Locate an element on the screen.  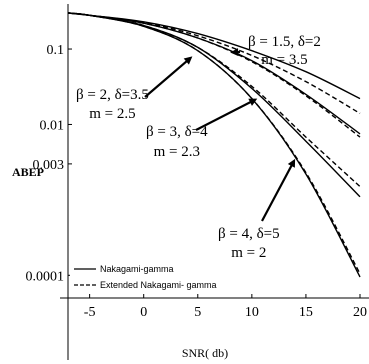
legend-entry-extended-nakagami-gamma: Extended Nakagami- gamma is located at coordinates (158, 285).